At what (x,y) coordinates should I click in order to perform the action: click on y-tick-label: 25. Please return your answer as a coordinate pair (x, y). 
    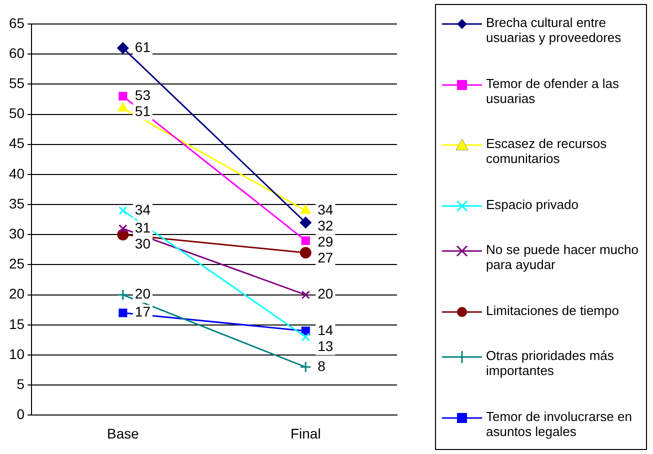
    Looking at the image, I should click on (16, 264).